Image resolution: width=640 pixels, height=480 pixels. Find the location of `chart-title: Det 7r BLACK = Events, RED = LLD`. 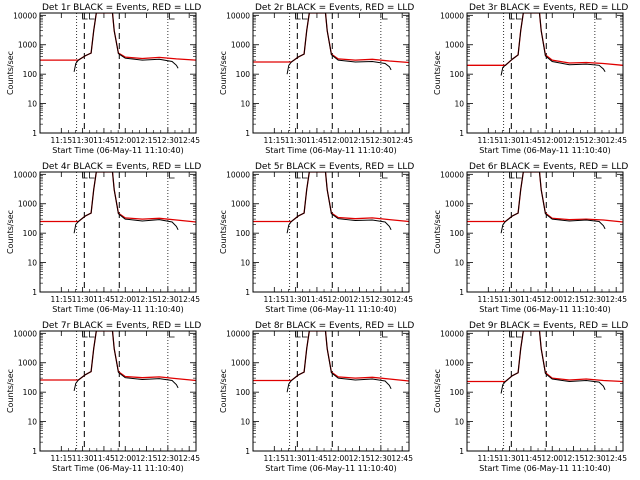

chart-title: Det 7r BLACK = Events, RED = LLD is located at coordinates (121, 326).